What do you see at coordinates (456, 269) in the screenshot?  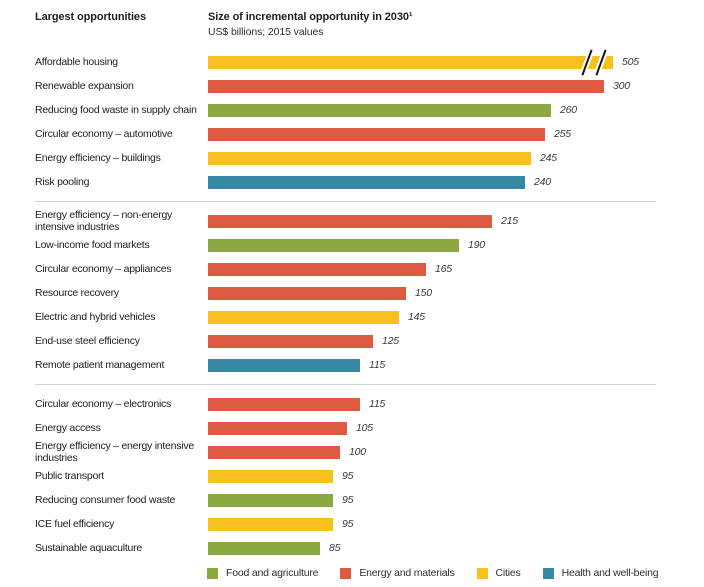 I see `bar-track: 165` at bounding box center [456, 269].